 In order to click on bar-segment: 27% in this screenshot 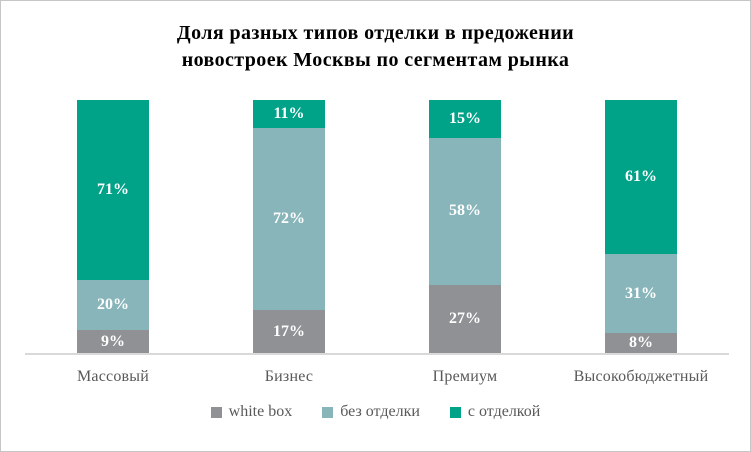, I will do `click(465, 318)`.